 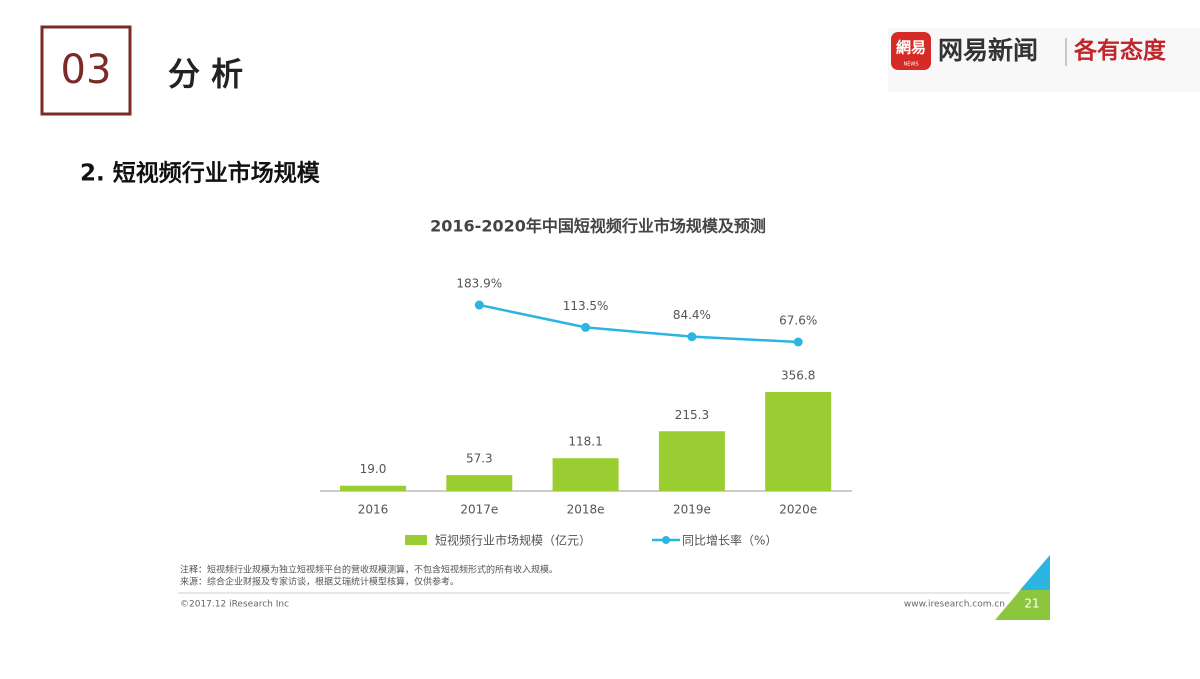 What do you see at coordinates (1035, 572) in the screenshot?
I see `corner-deco` at bounding box center [1035, 572].